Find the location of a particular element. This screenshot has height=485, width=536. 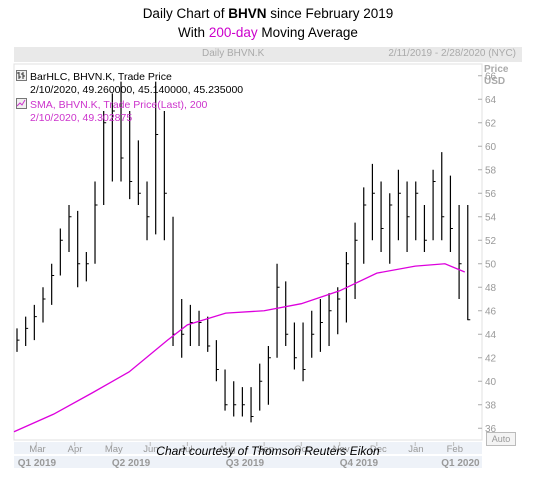

x-month-label: Sep is located at coordinates (265, 449).